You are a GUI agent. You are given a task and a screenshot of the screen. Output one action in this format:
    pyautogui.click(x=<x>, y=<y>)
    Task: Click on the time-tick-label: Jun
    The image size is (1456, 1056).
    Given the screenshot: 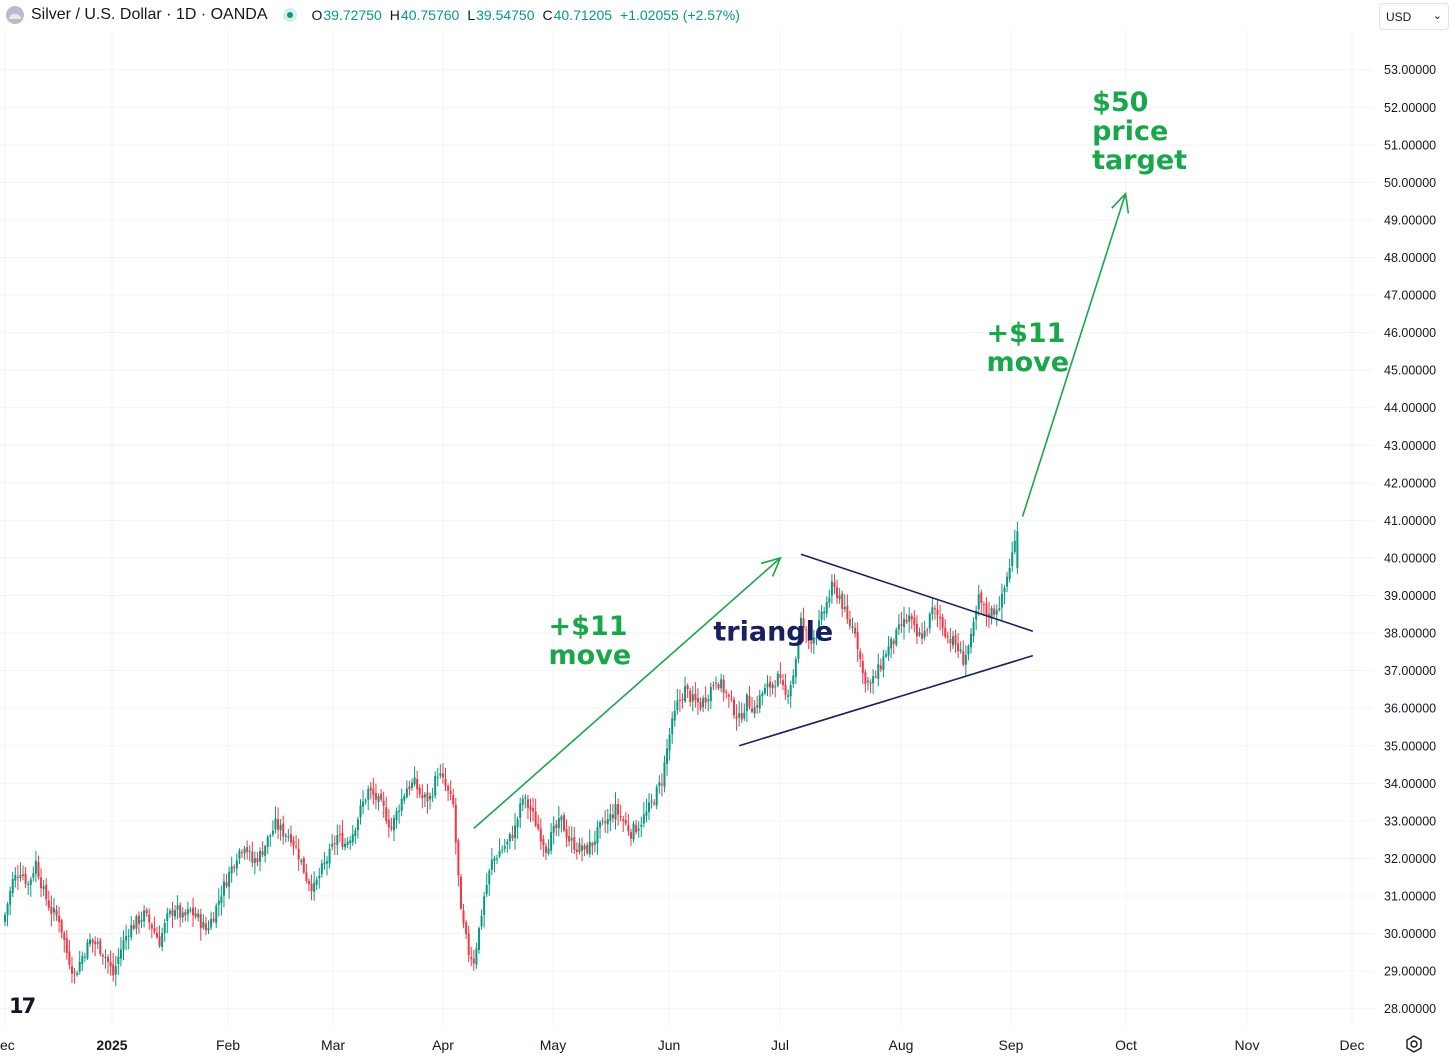 What is the action you would take?
    pyautogui.click(x=669, y=1045)
    